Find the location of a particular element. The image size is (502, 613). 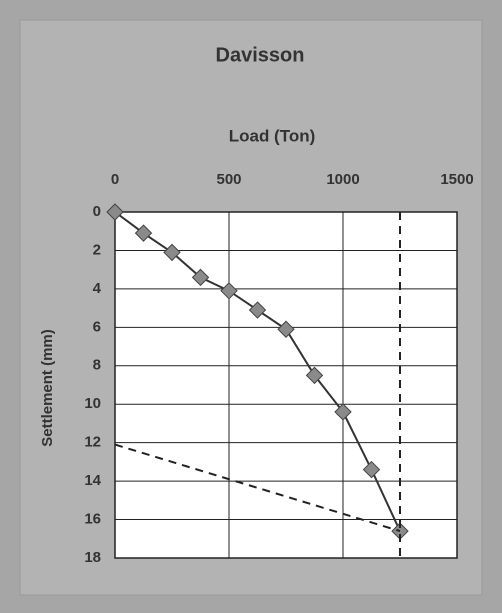

y-tick-label: 14 is located at coordinates (92, 480).